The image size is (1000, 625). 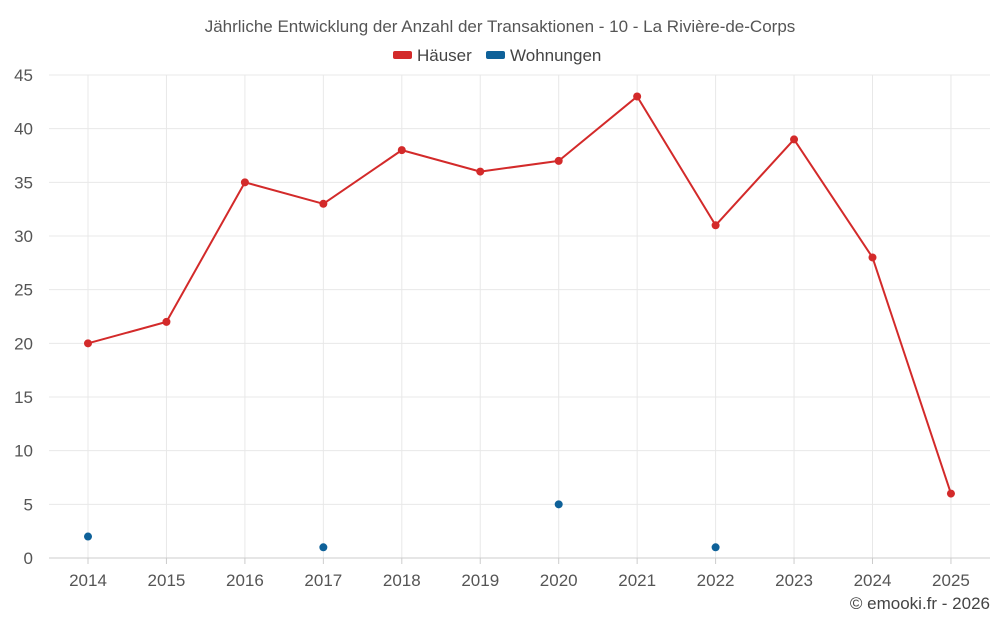 What do you see at coordinates (23, 182) in the screenshot?
I see `y-tick-label: 35` at bounding box center [23, 182].